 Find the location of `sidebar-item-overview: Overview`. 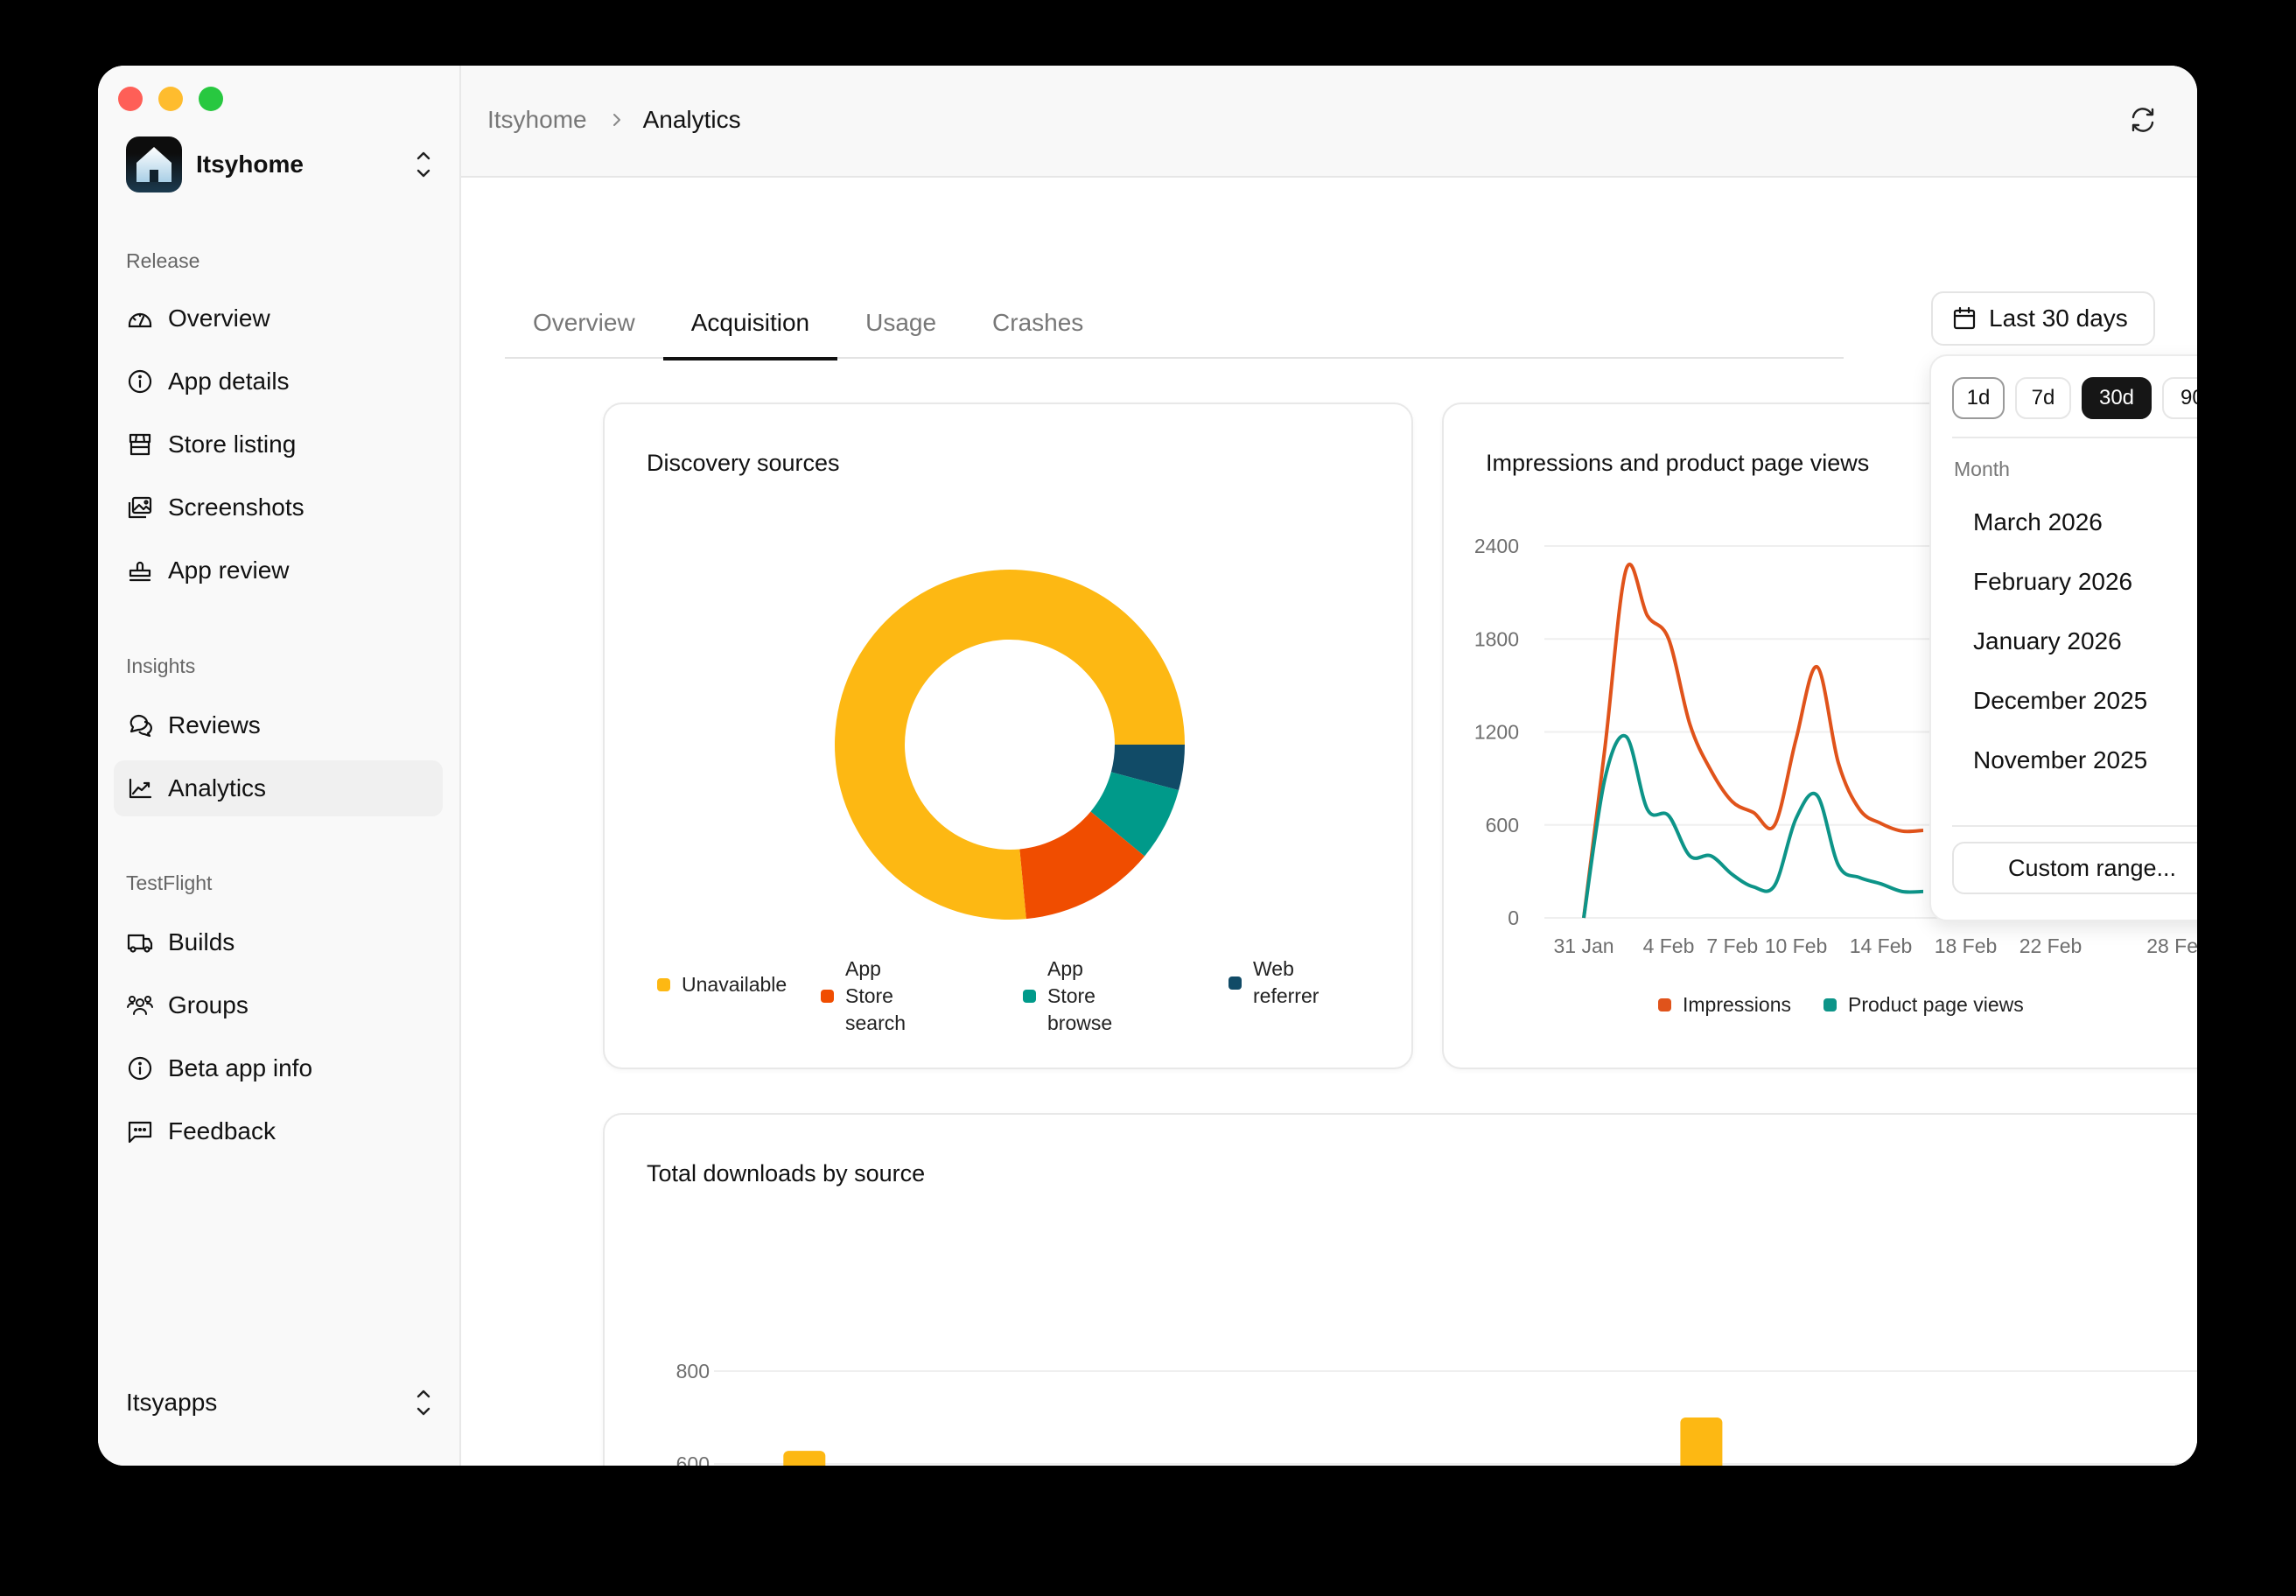

sidebar-item-overview: Overview is located at coordinates (278, 318).